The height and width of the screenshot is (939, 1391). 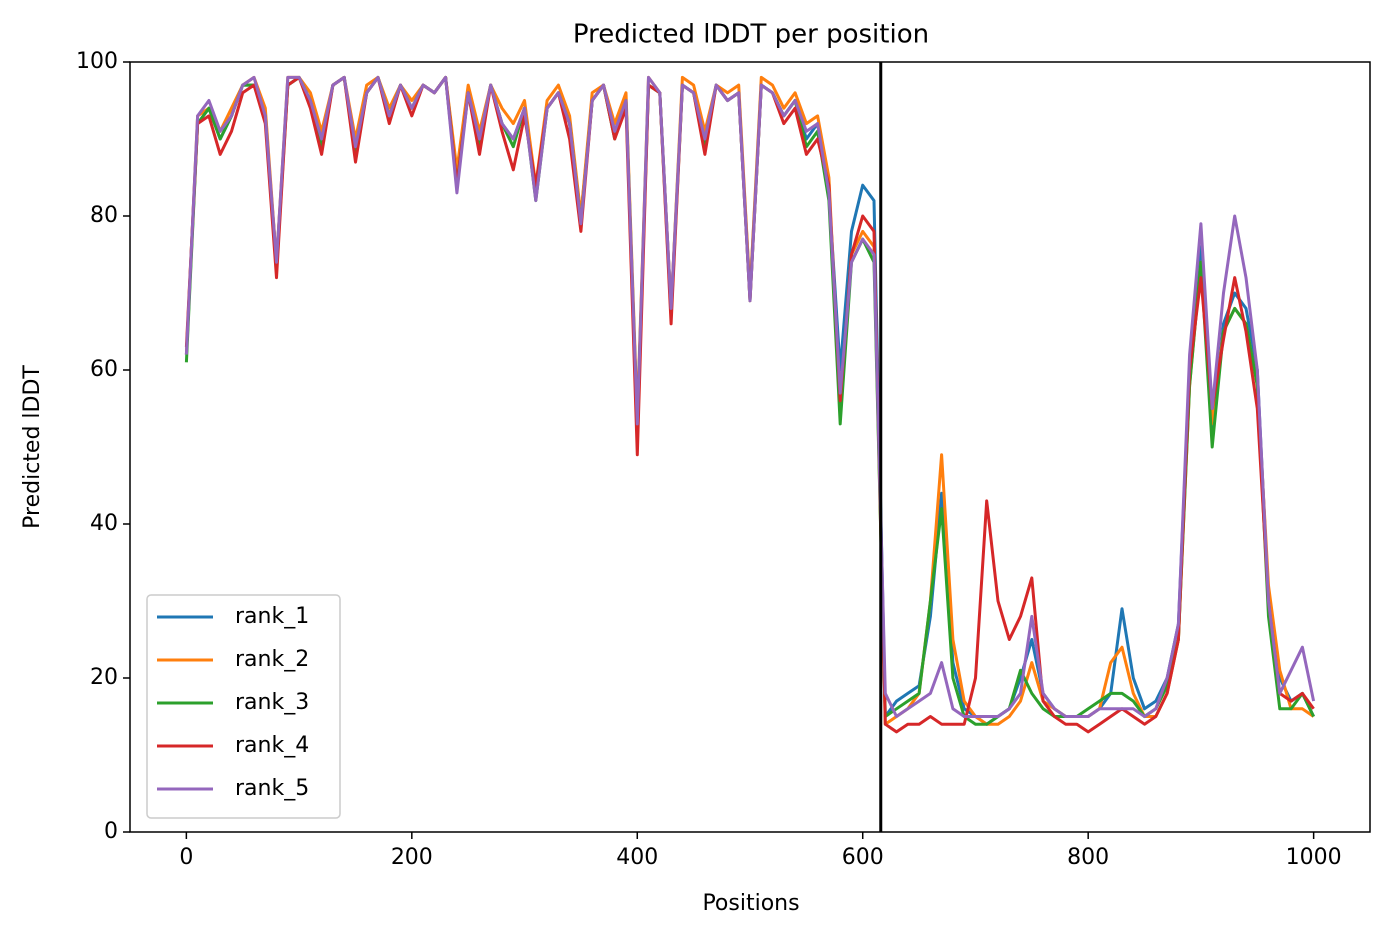 What do you see at coordinates (104, 677) in the screenshot?
I see `y-tick-label: 20` at bounding box center [104, 677].